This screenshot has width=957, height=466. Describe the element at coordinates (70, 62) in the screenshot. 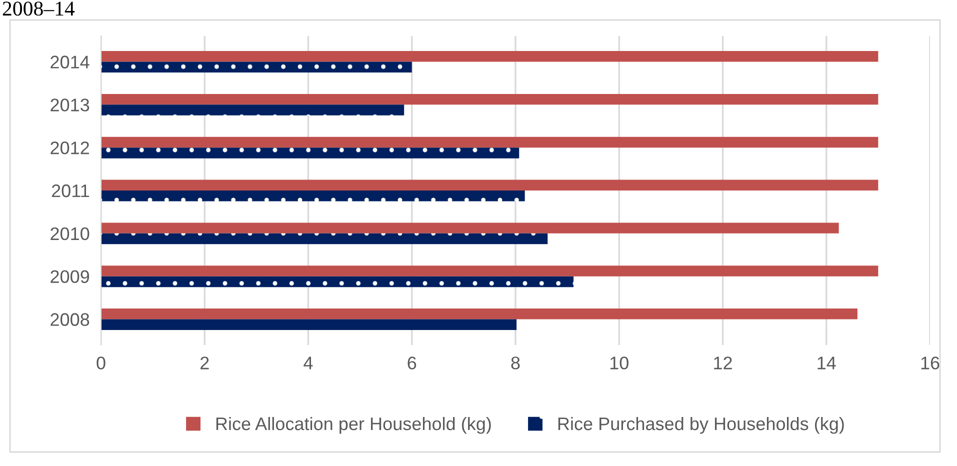

I see `y-tick-label: 2014` at that location.